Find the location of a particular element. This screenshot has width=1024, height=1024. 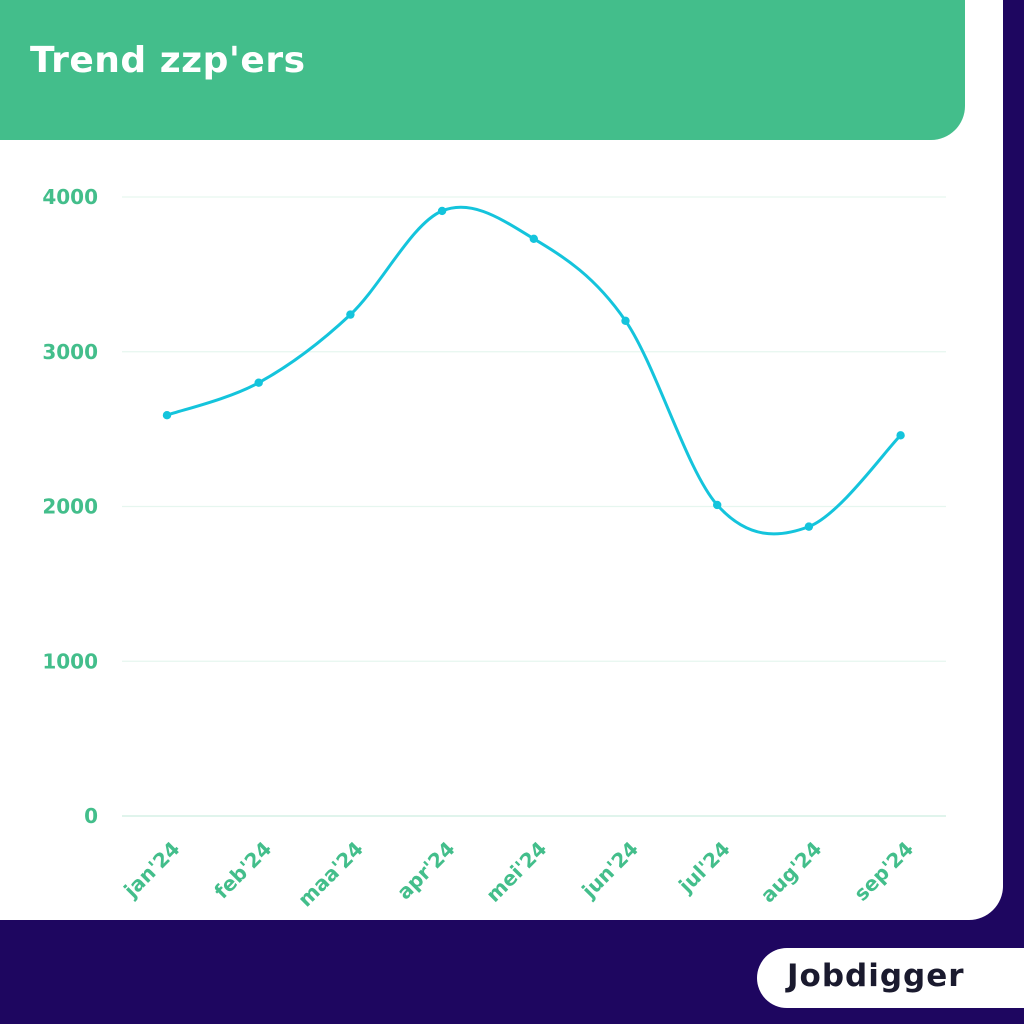

x-tick-label: jun'24 is located at coordinates (609, 870).